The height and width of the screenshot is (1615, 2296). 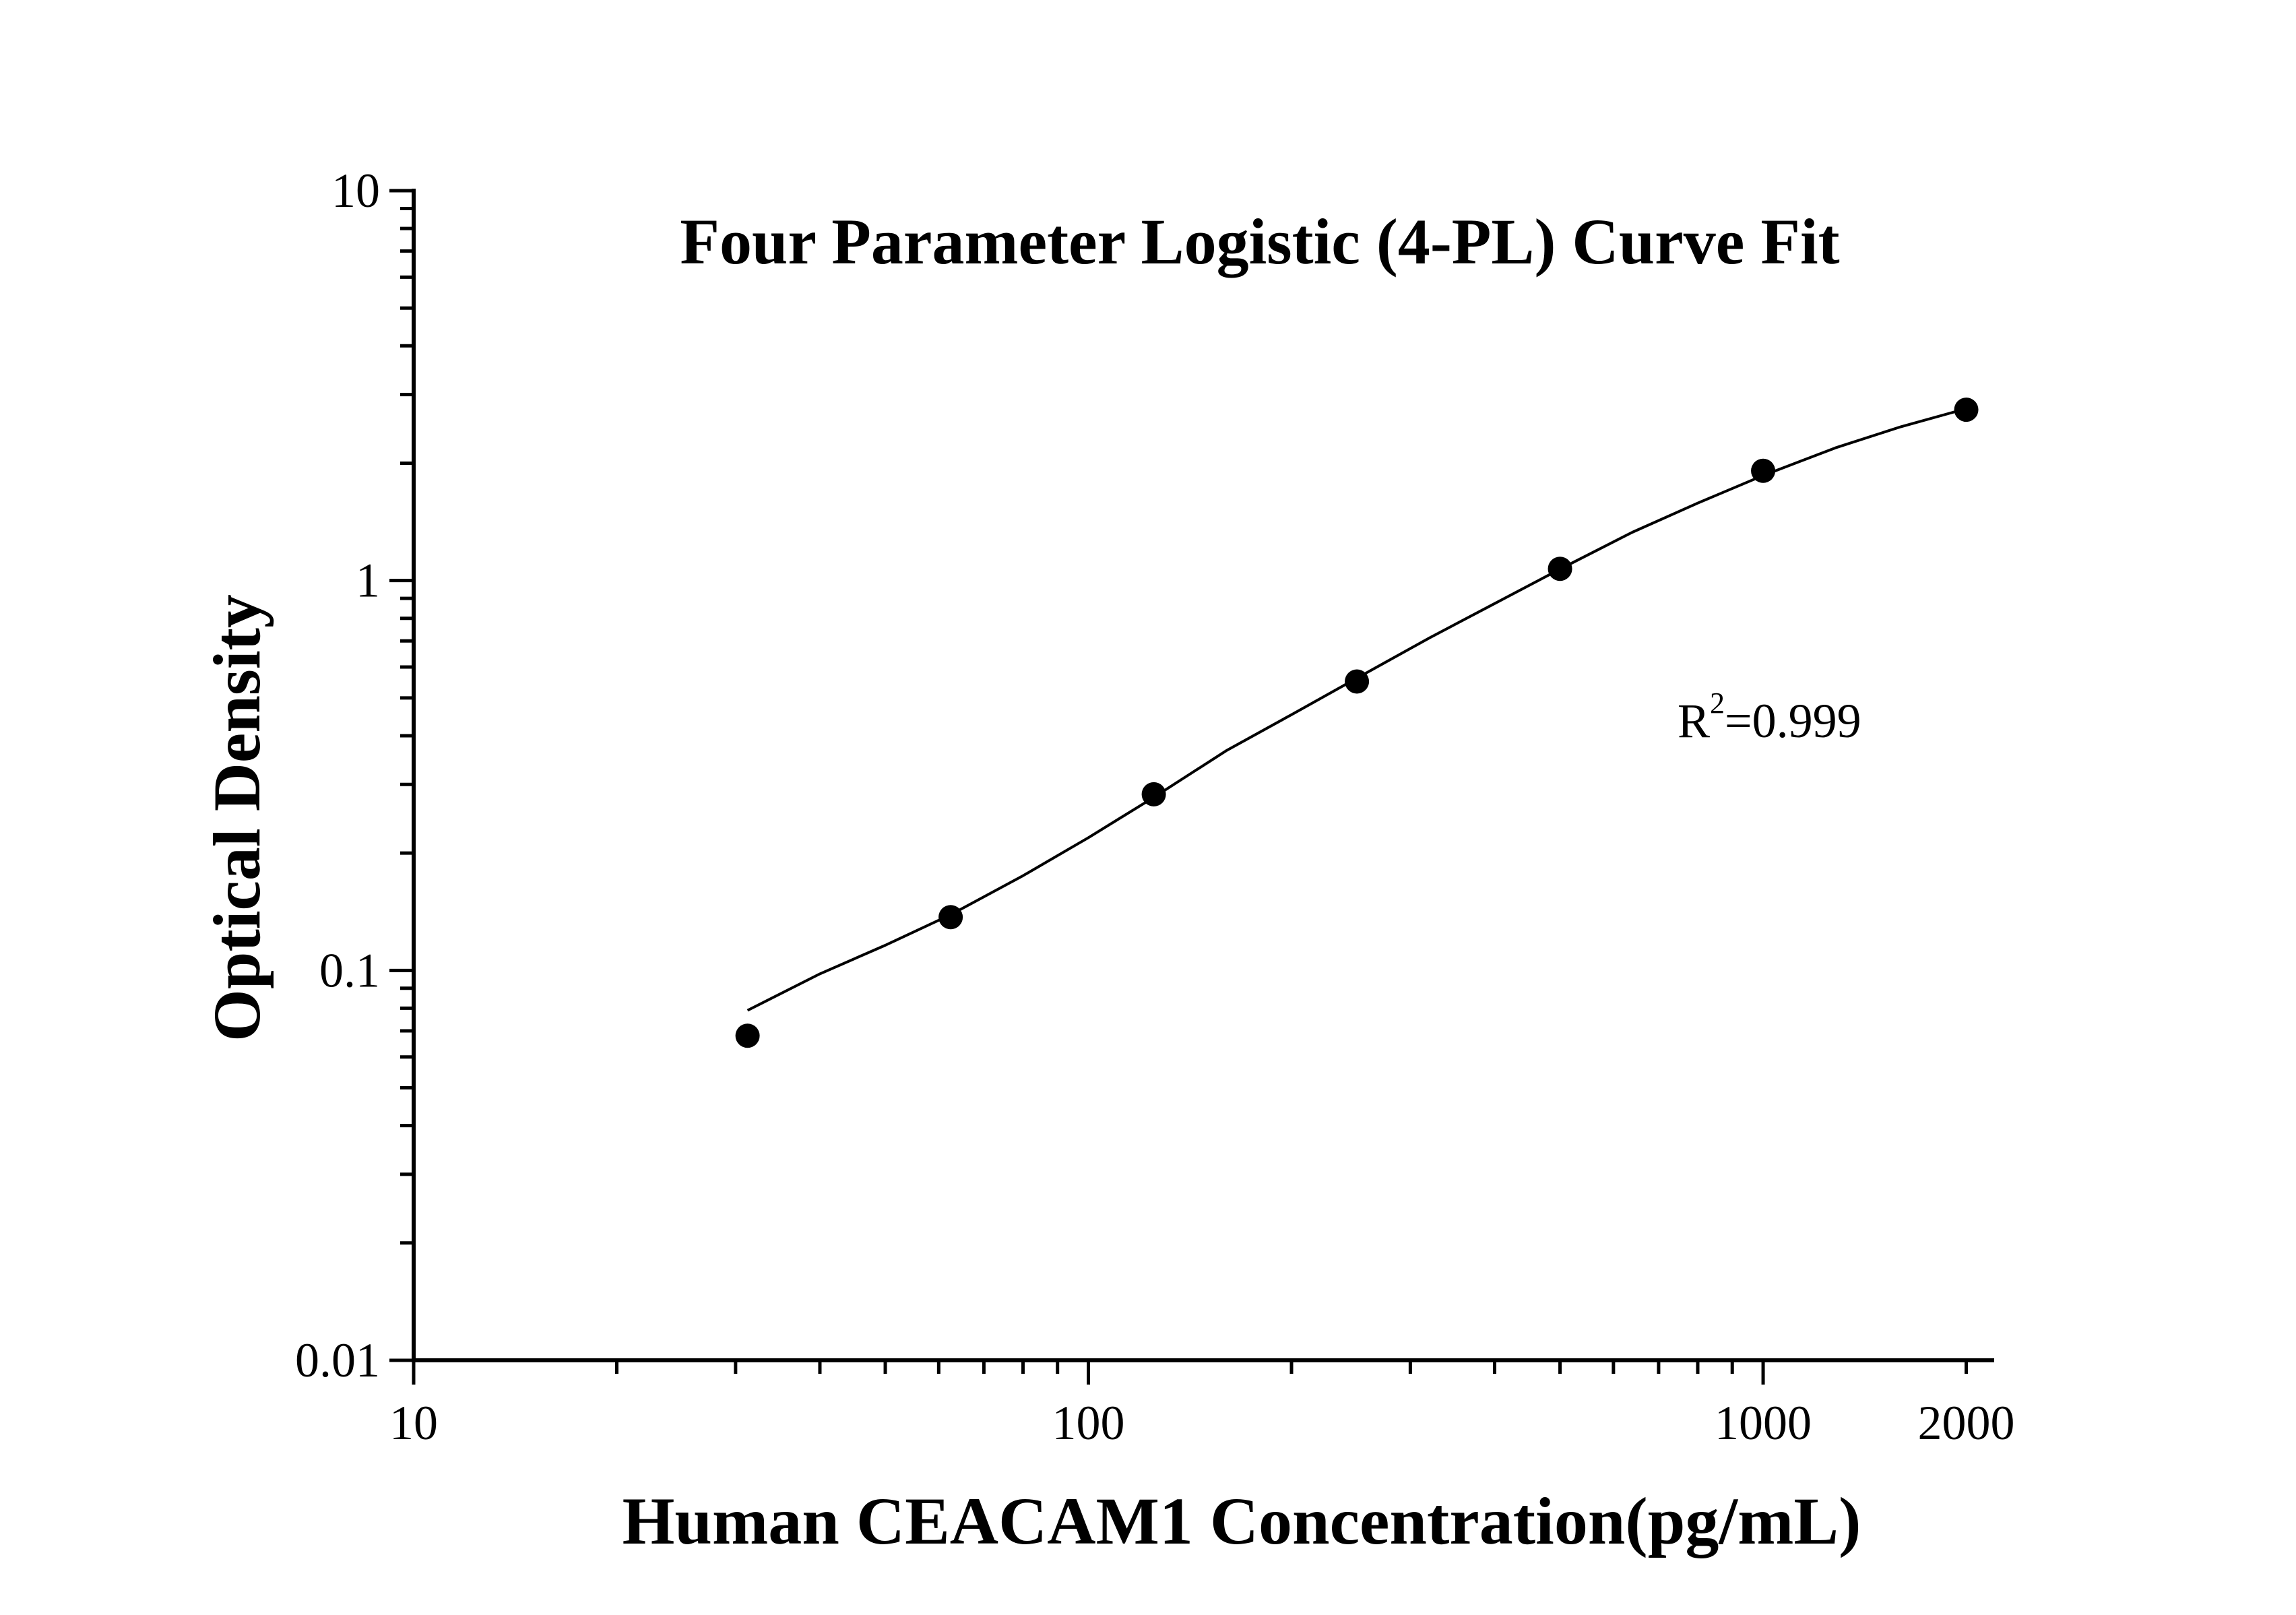 What do you see at coordinates (1242, 1521) in the screenshot?
I see `x-axis-label: Human CEACAM1 Concentration(pg/mL)` at bounding box center [1242, 1521].